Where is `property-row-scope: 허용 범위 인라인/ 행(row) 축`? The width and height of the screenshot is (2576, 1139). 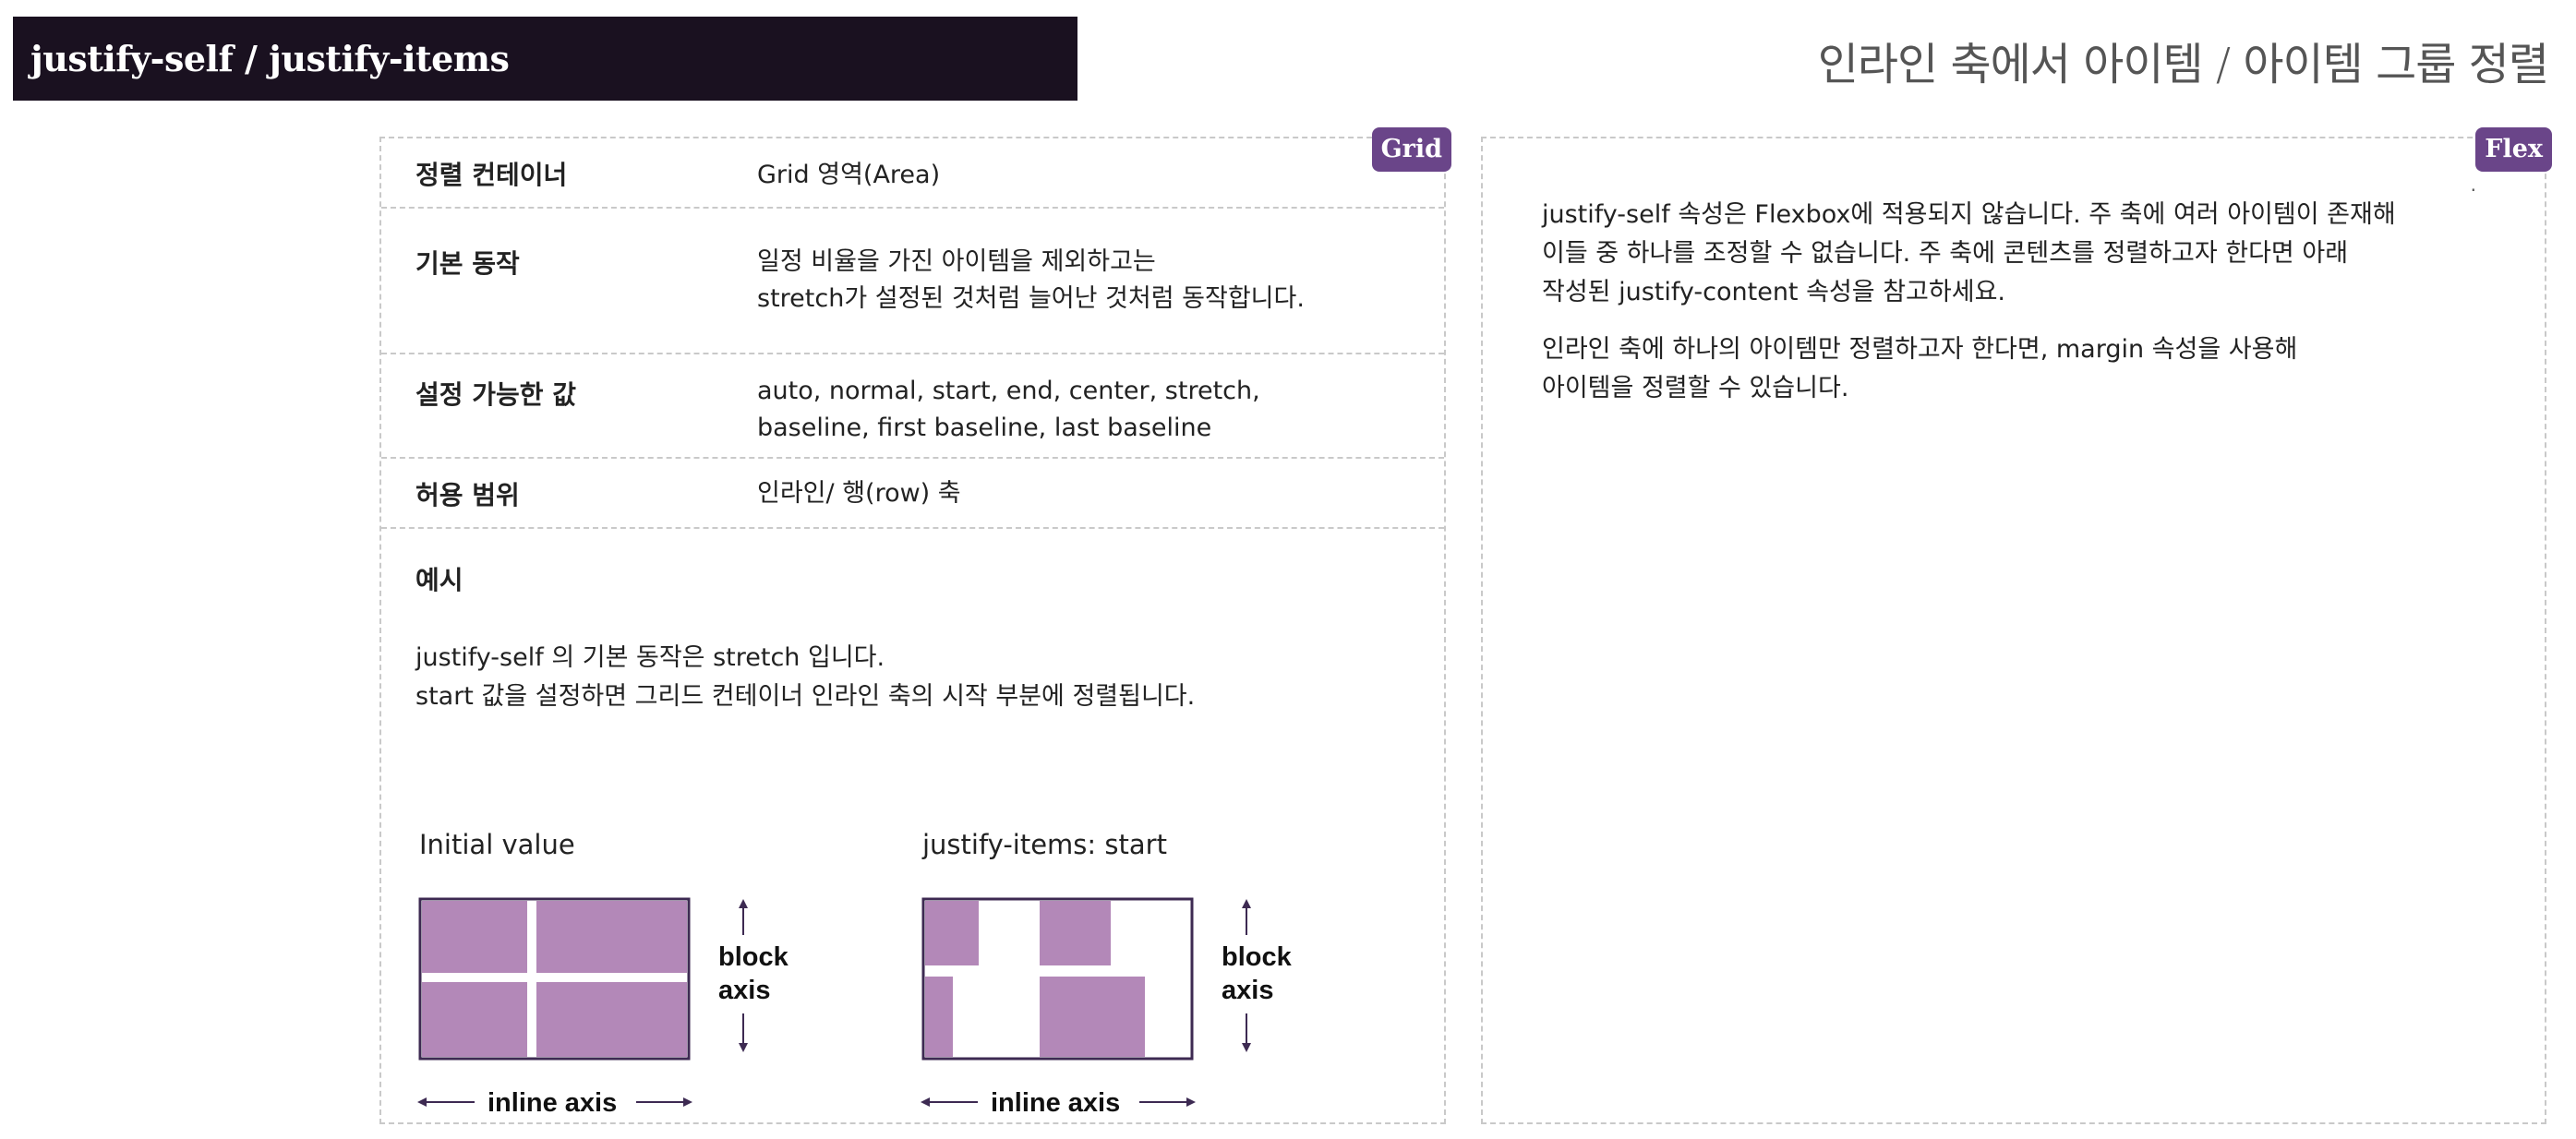 property-row-scope: 허용 범위 인라인/ 행(row) 축 is located at coordinates (912, 494).